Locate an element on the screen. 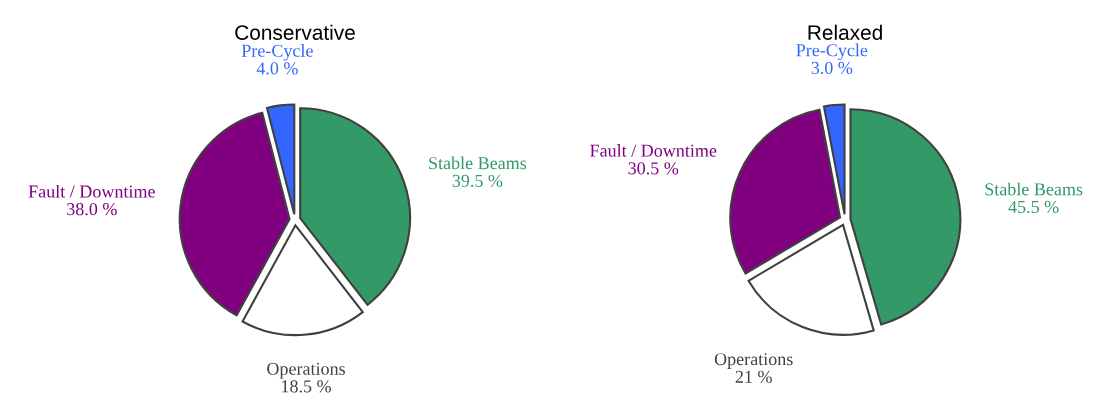 This screenshot has width=1109, height=412. data-label: 38.0 % is located at coordinates (92, 209).